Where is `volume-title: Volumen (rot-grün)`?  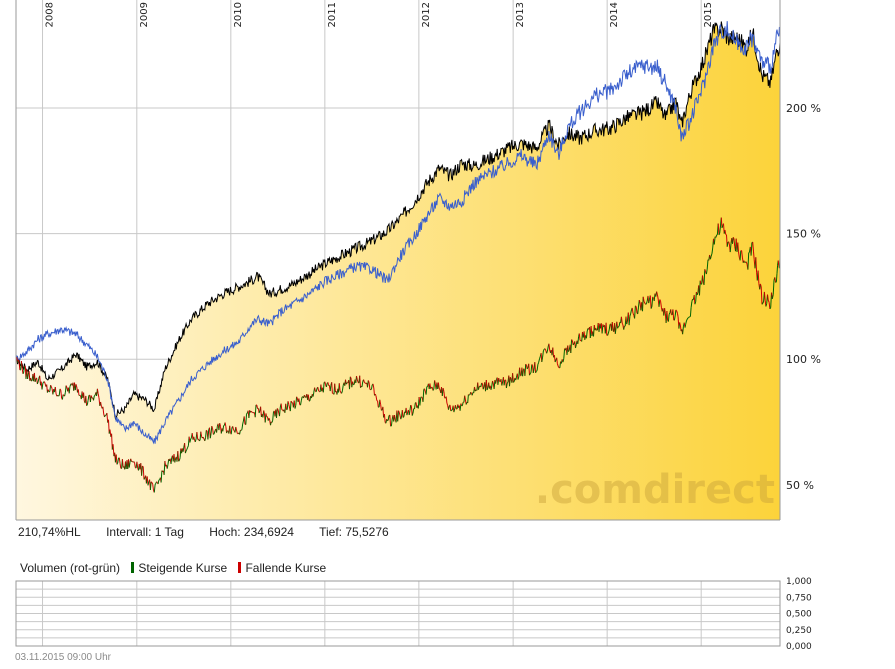
volume-title: Volumen (rot-grün) is located at coordinates (70, 568).